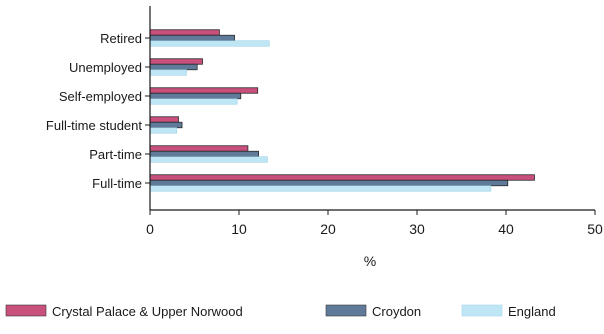  Describe the element at coordinates (328, 229) in the screenshot. I see `x-tick-label: 20` at that location.